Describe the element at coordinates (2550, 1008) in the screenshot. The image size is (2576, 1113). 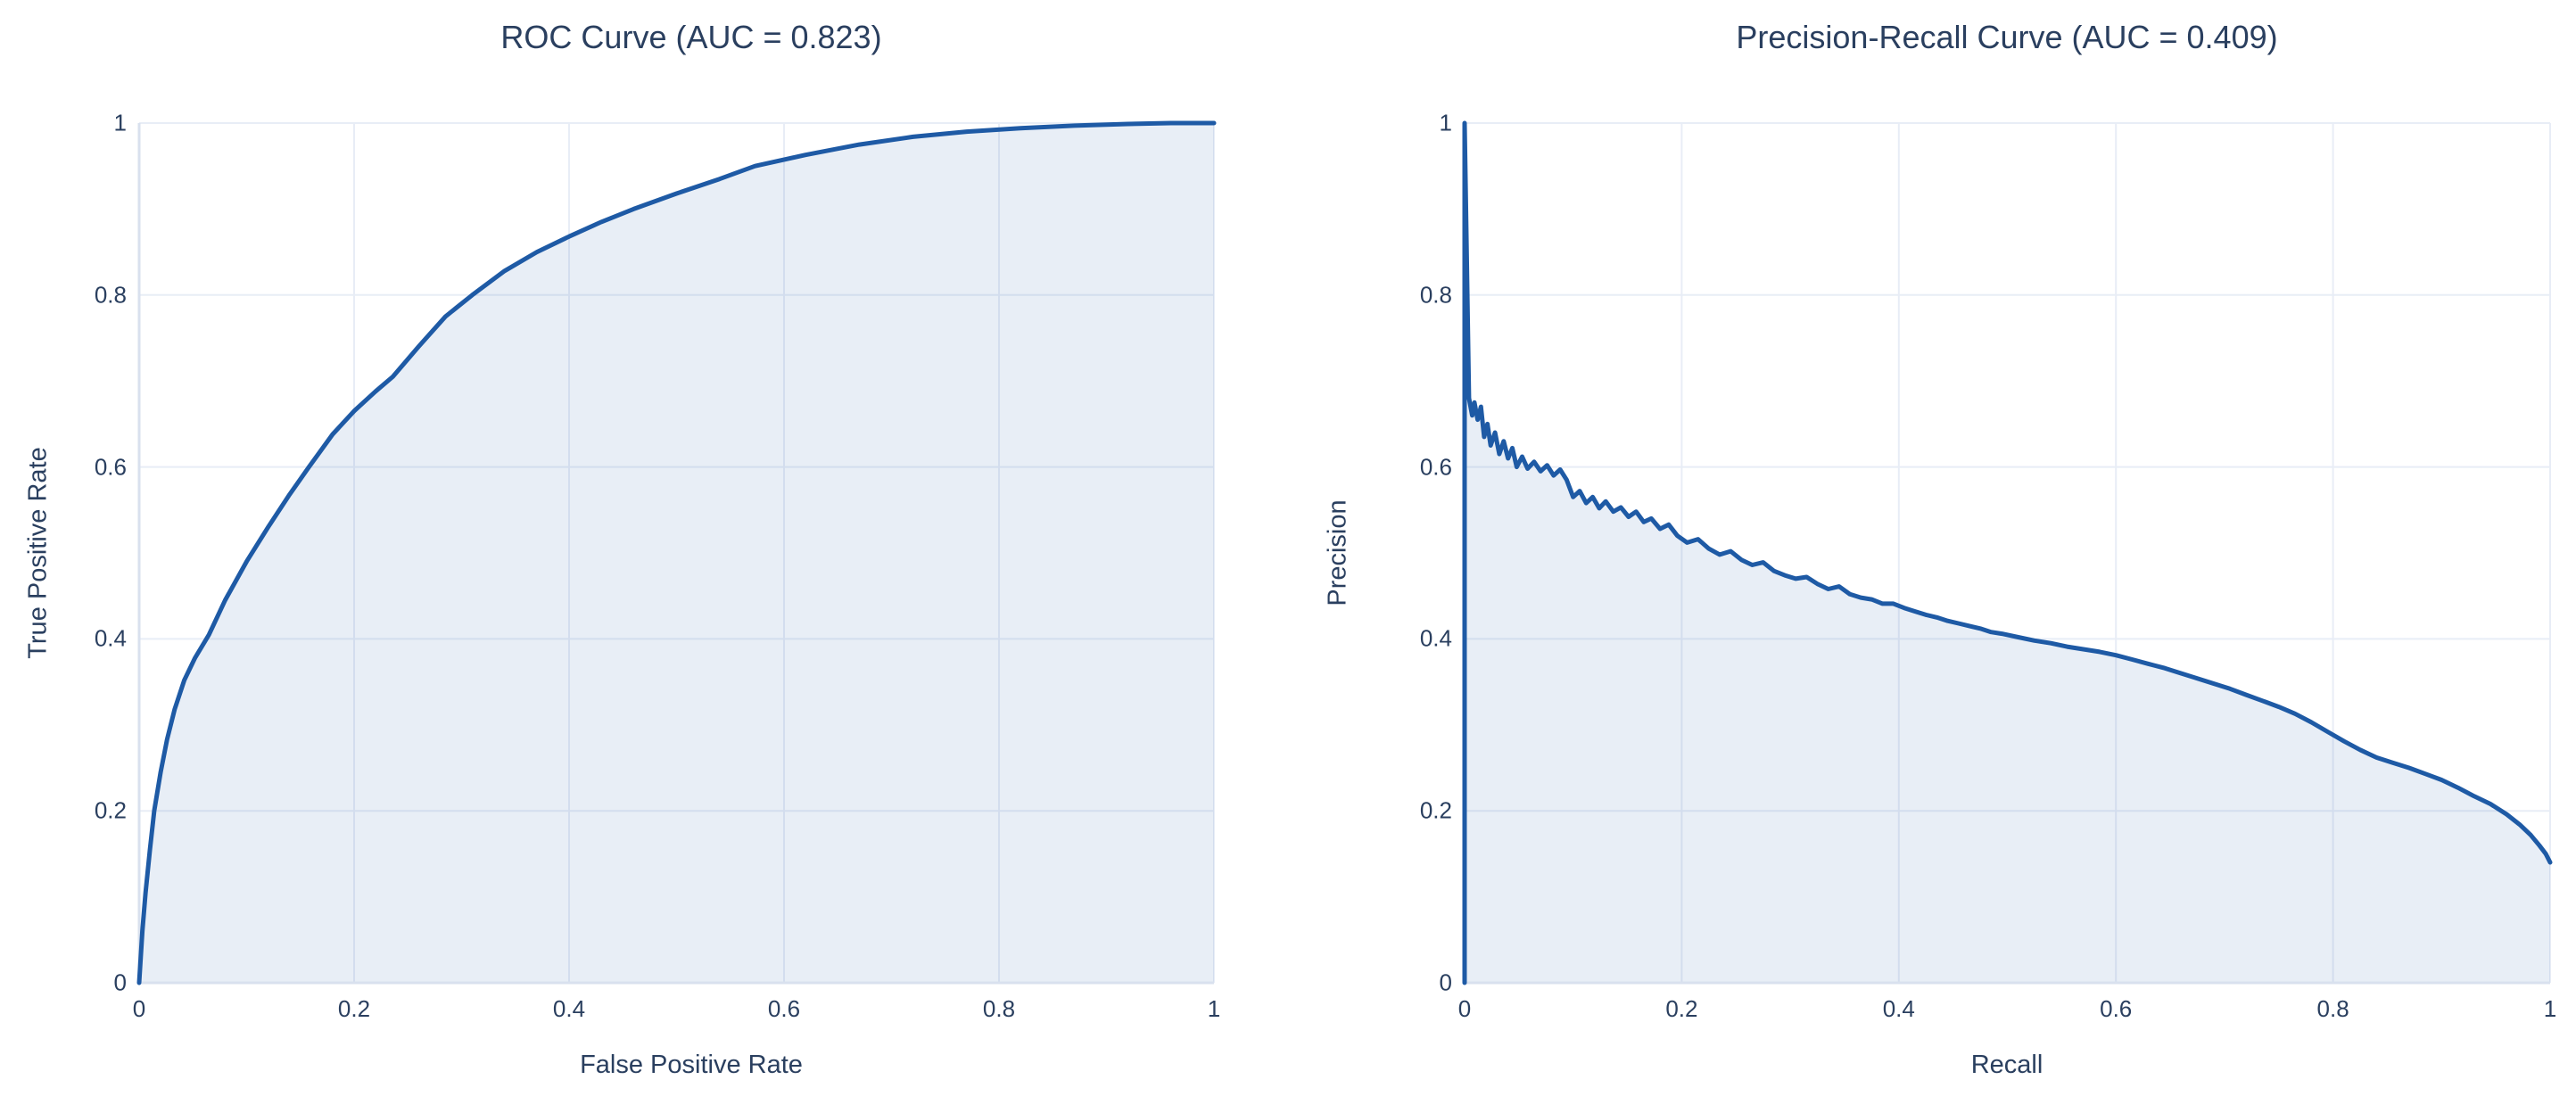
I see `pr-x-tick-label: 1` at that location.